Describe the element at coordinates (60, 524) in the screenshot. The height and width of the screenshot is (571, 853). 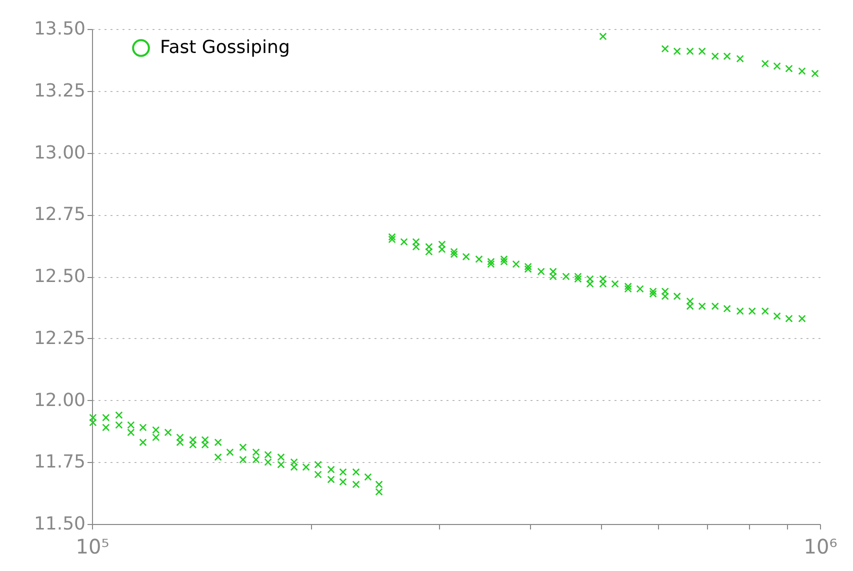
I see `y-tick-label: 11.50` at that location.